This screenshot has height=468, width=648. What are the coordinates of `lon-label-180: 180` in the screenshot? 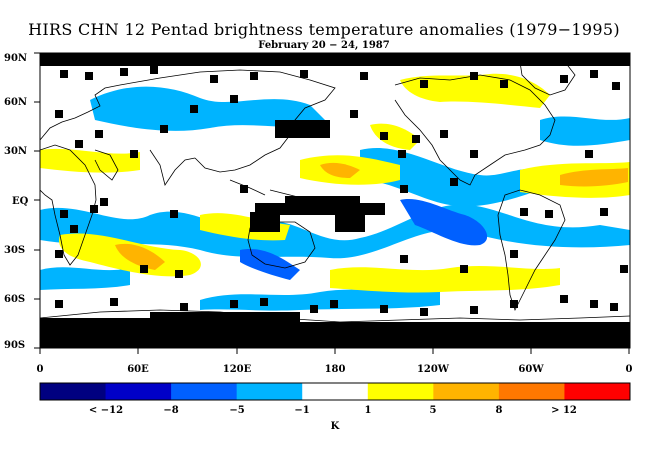 It's located at (335, 369).